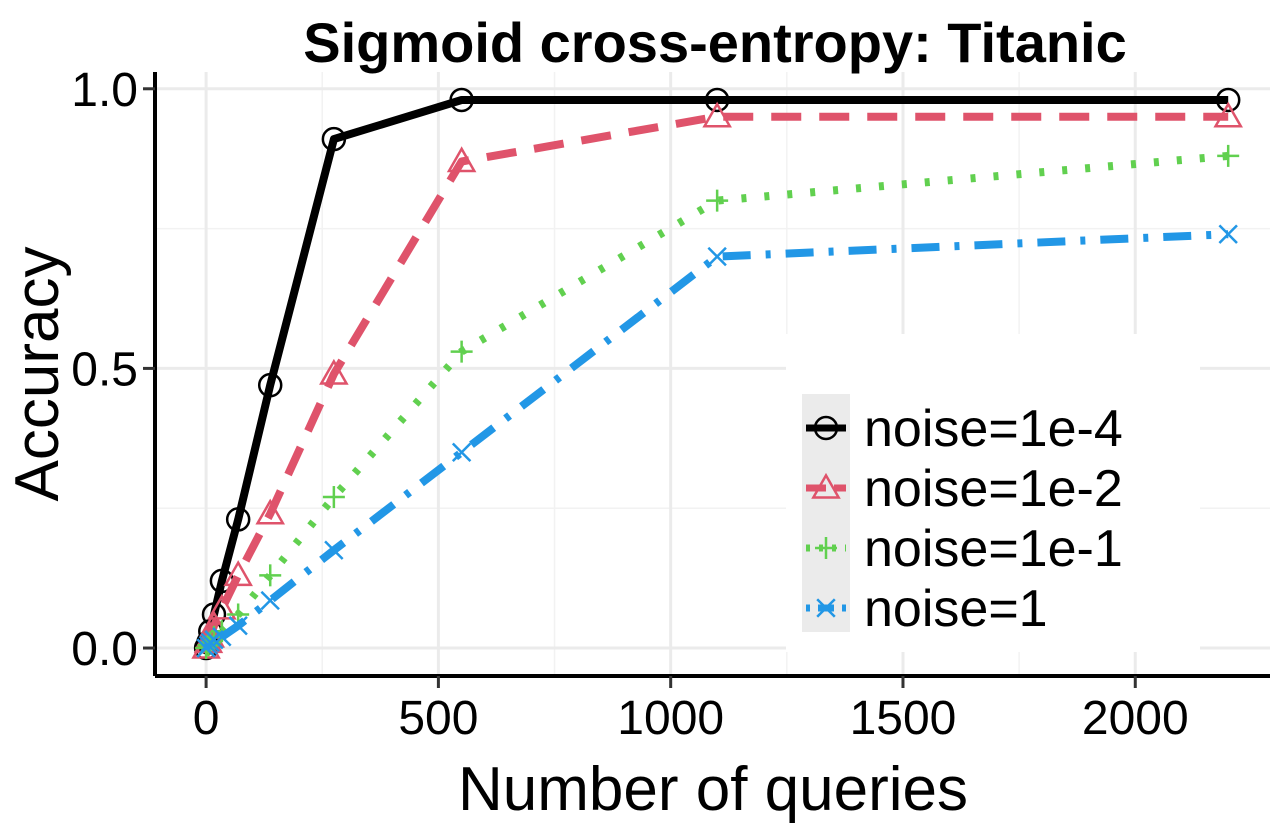 The image size is (1278, 834). I want to click on y-tick-label: 1.0, so click(104, 90).